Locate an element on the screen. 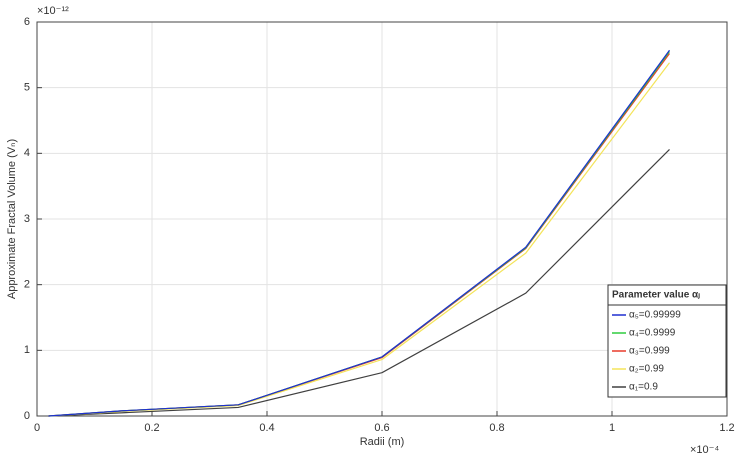 This screenshot has width=736, height=458. y-tick-label: 5 is located at coordinates (27, 88).